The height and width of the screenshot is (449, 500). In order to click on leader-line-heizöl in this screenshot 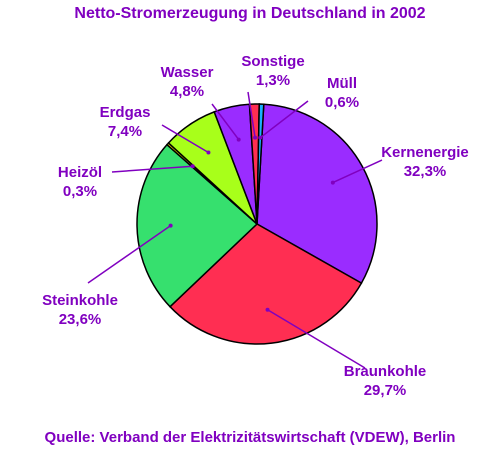, I will do `click(152, 169)`.